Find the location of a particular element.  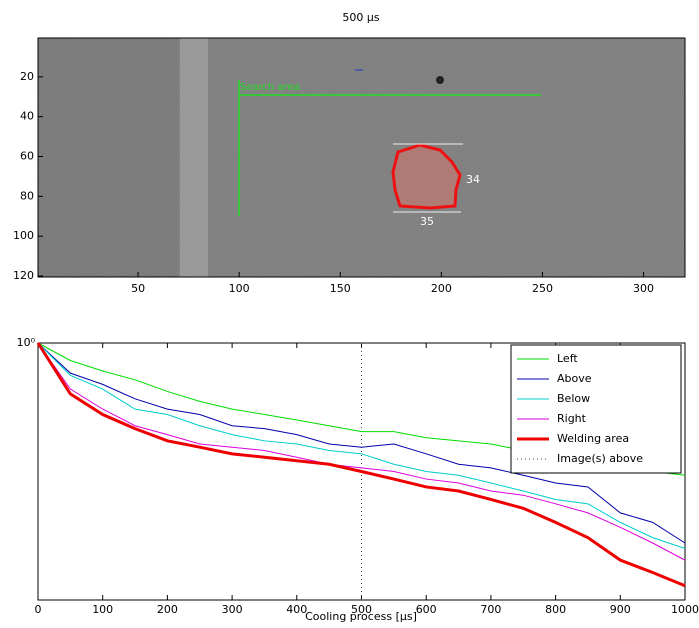

legend-box is located at coordinates (596, 409).